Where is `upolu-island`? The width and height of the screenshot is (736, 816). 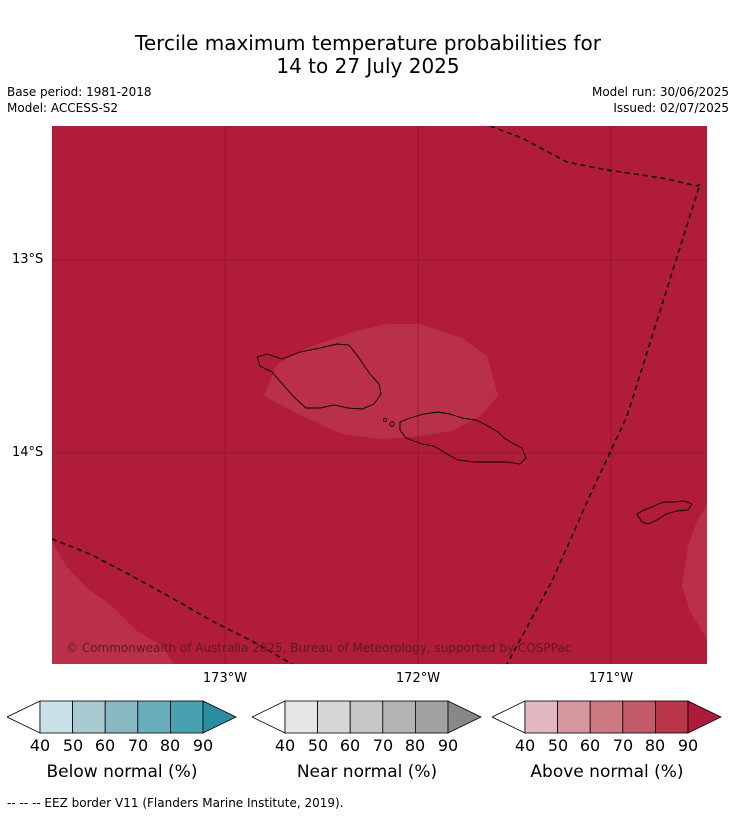
upolu-island is located at coordinates (463, 438).